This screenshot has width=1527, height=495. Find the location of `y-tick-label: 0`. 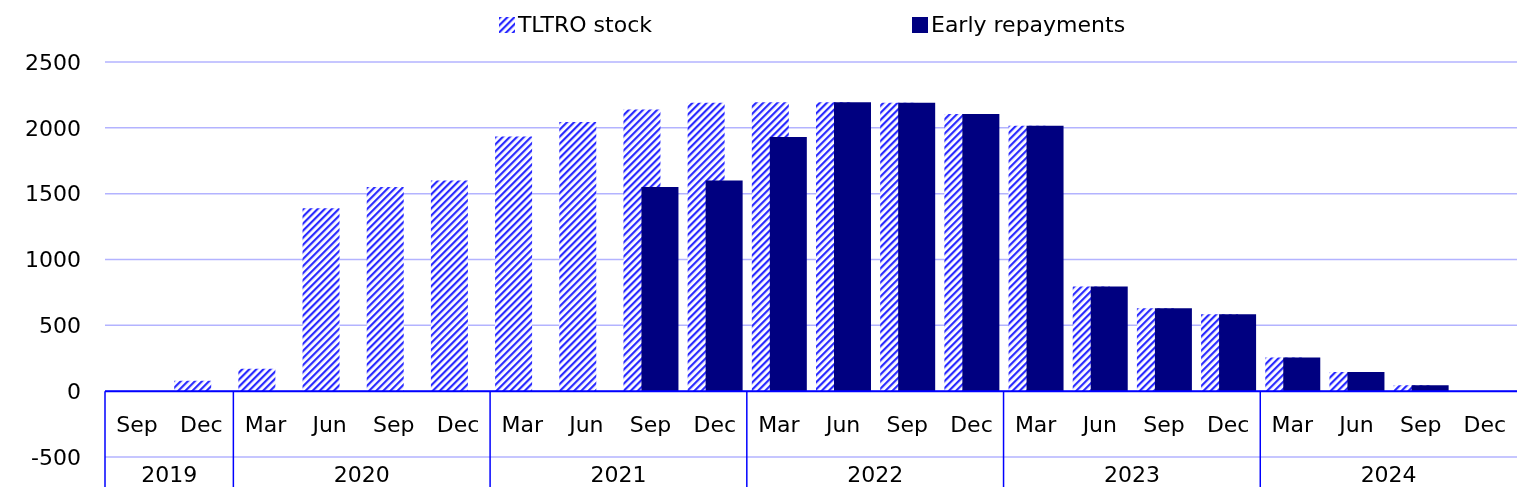

y-tick-label: 0 is located at coordinates (74, 391).